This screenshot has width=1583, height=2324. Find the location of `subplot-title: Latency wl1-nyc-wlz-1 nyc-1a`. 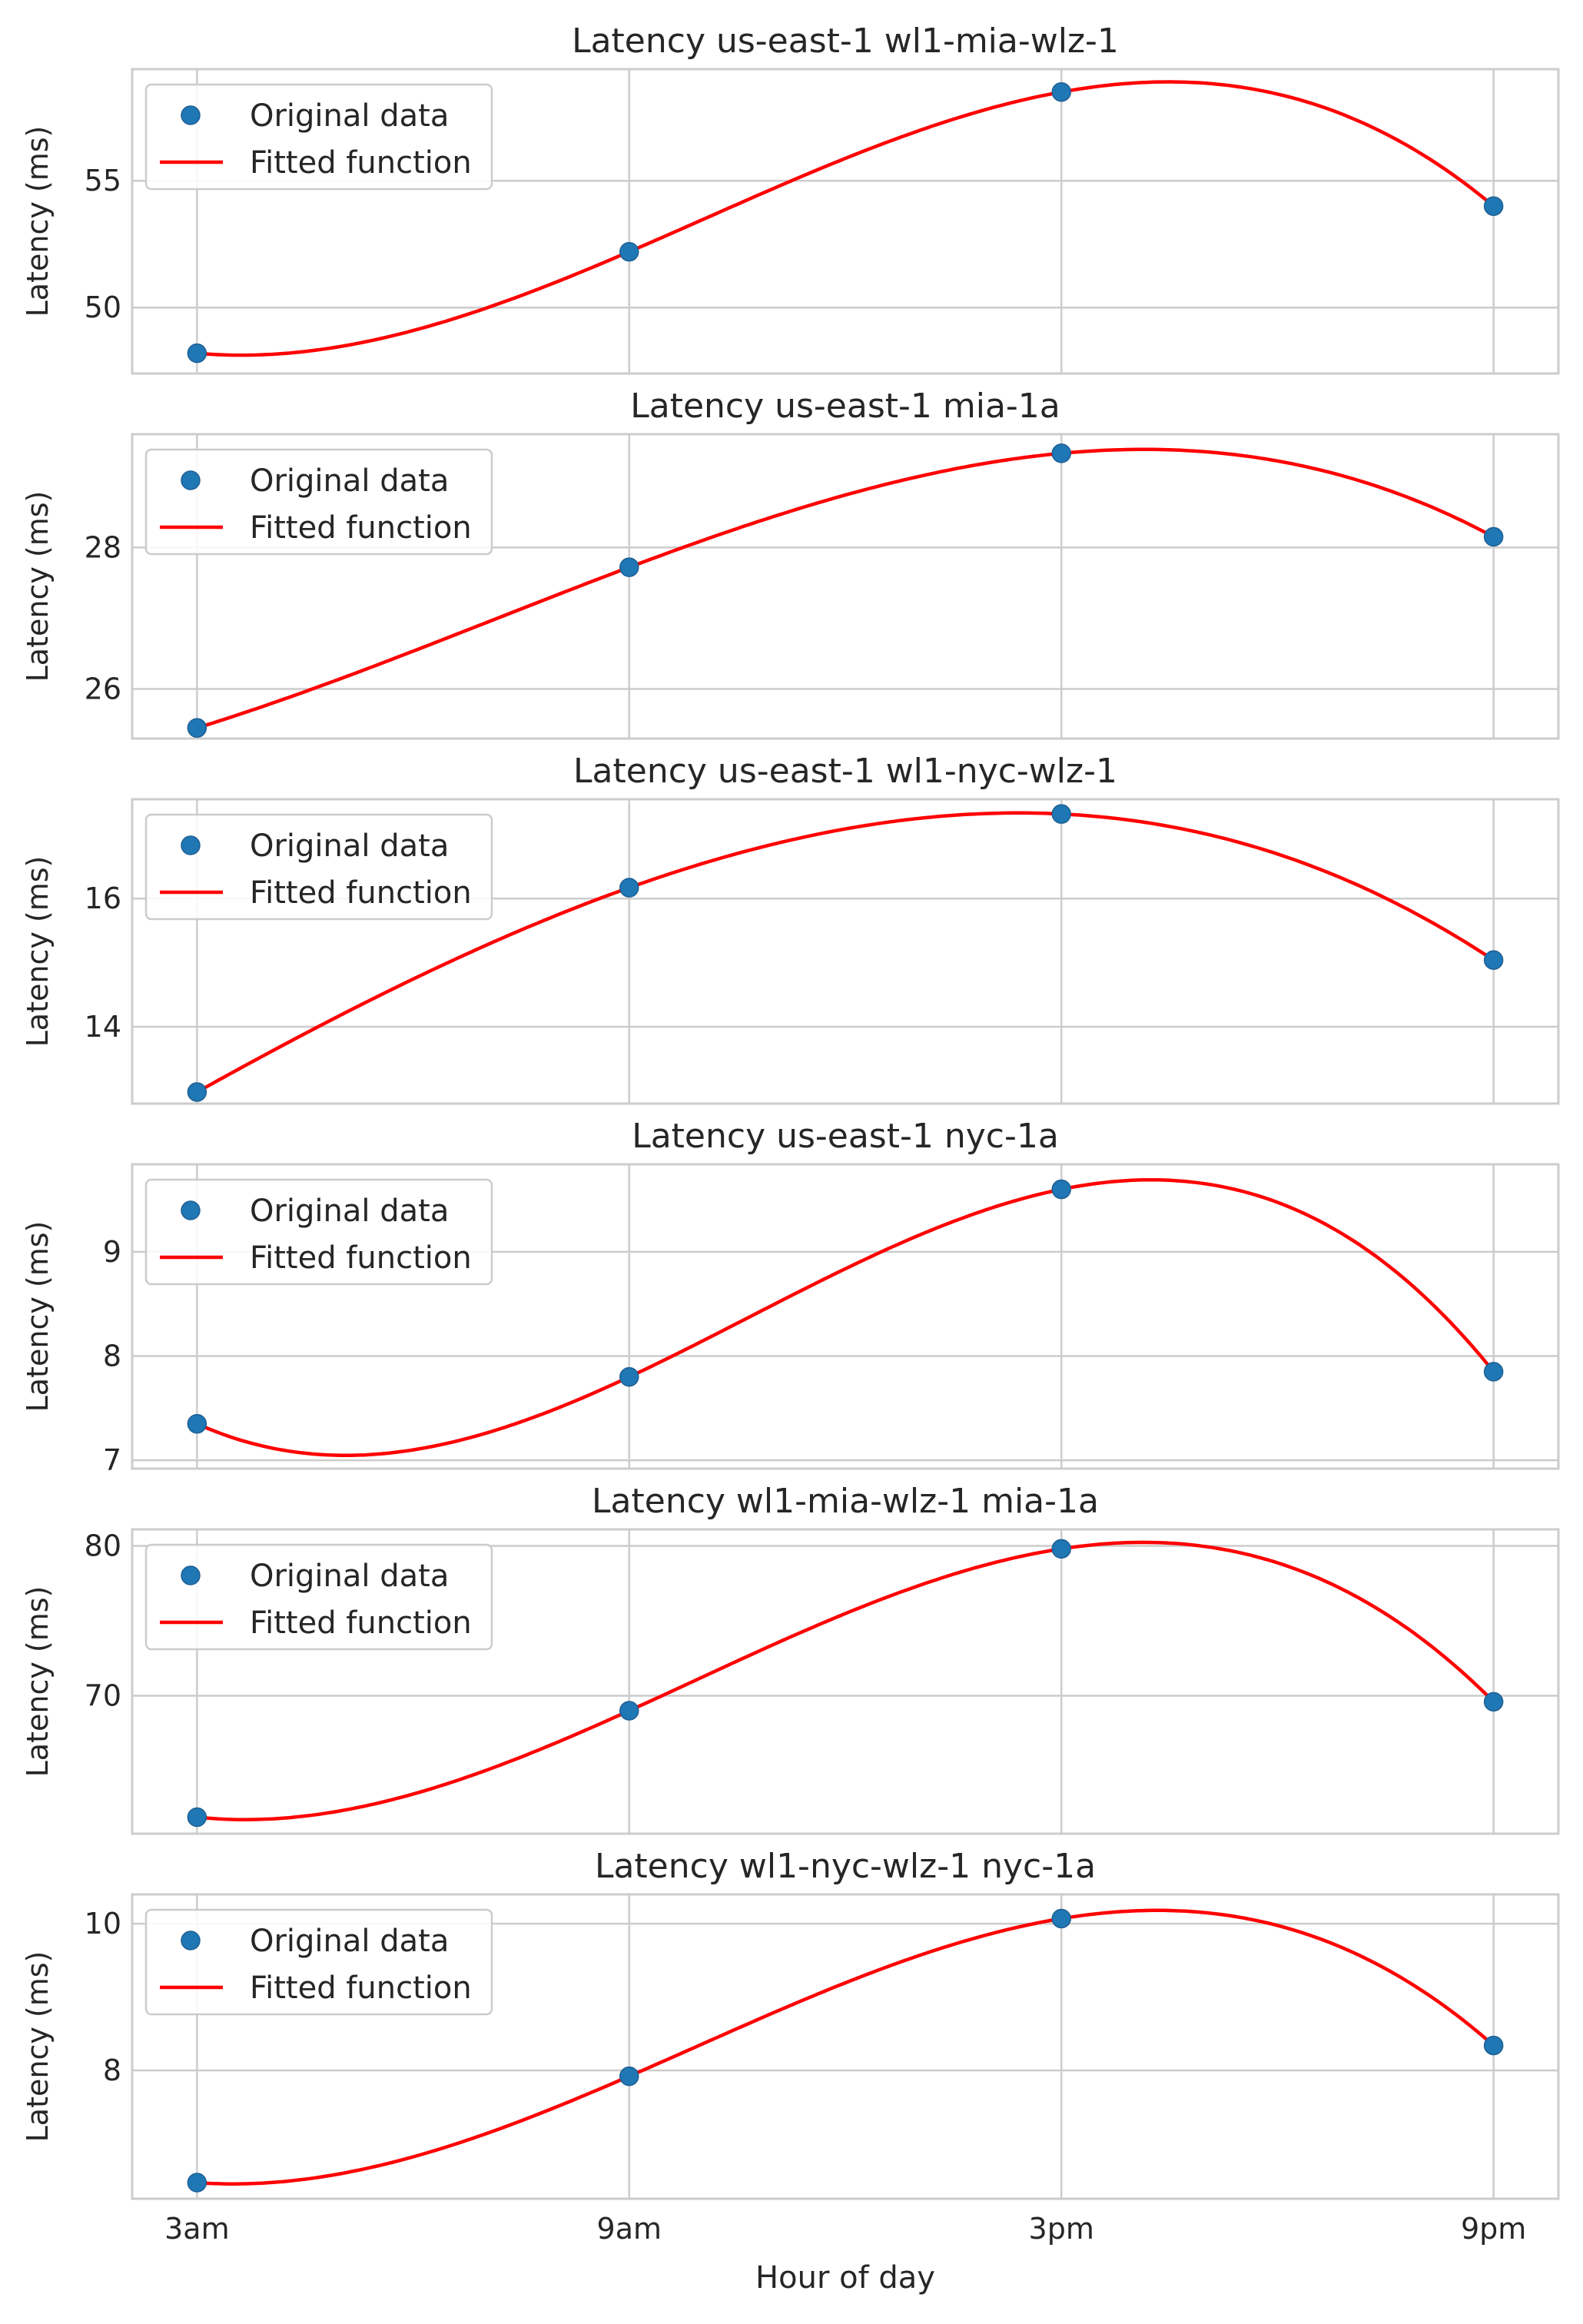

subplot-title: Latency wl1-nyc-wlz-1 nyc-1a is located at coordinates (845, 1866).